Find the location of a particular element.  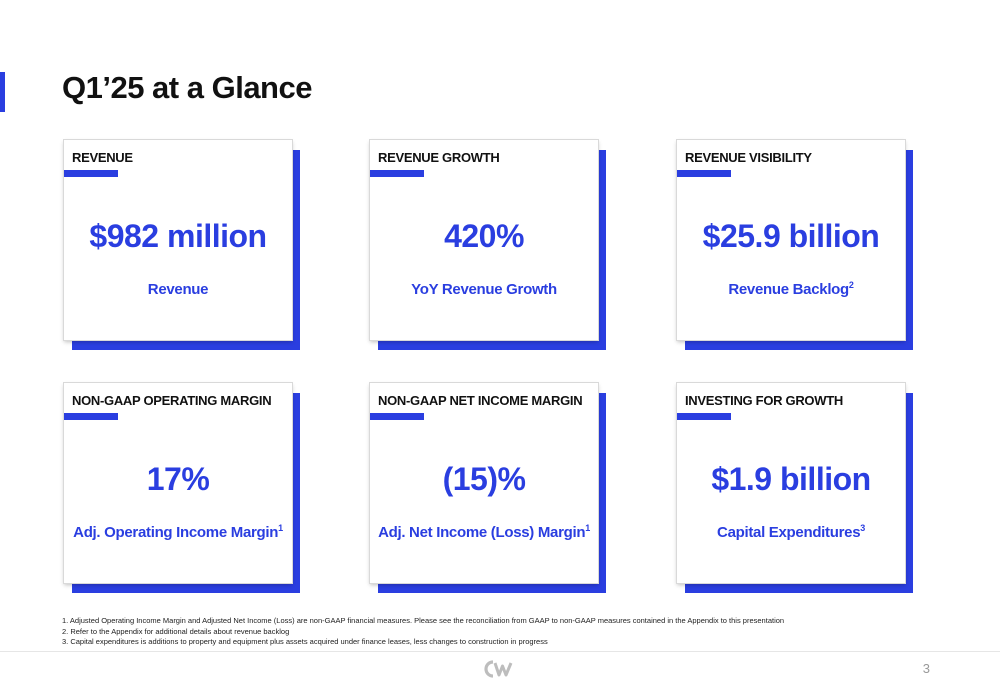

card-value: $1.9 billion is located at coordinates (791, 479).